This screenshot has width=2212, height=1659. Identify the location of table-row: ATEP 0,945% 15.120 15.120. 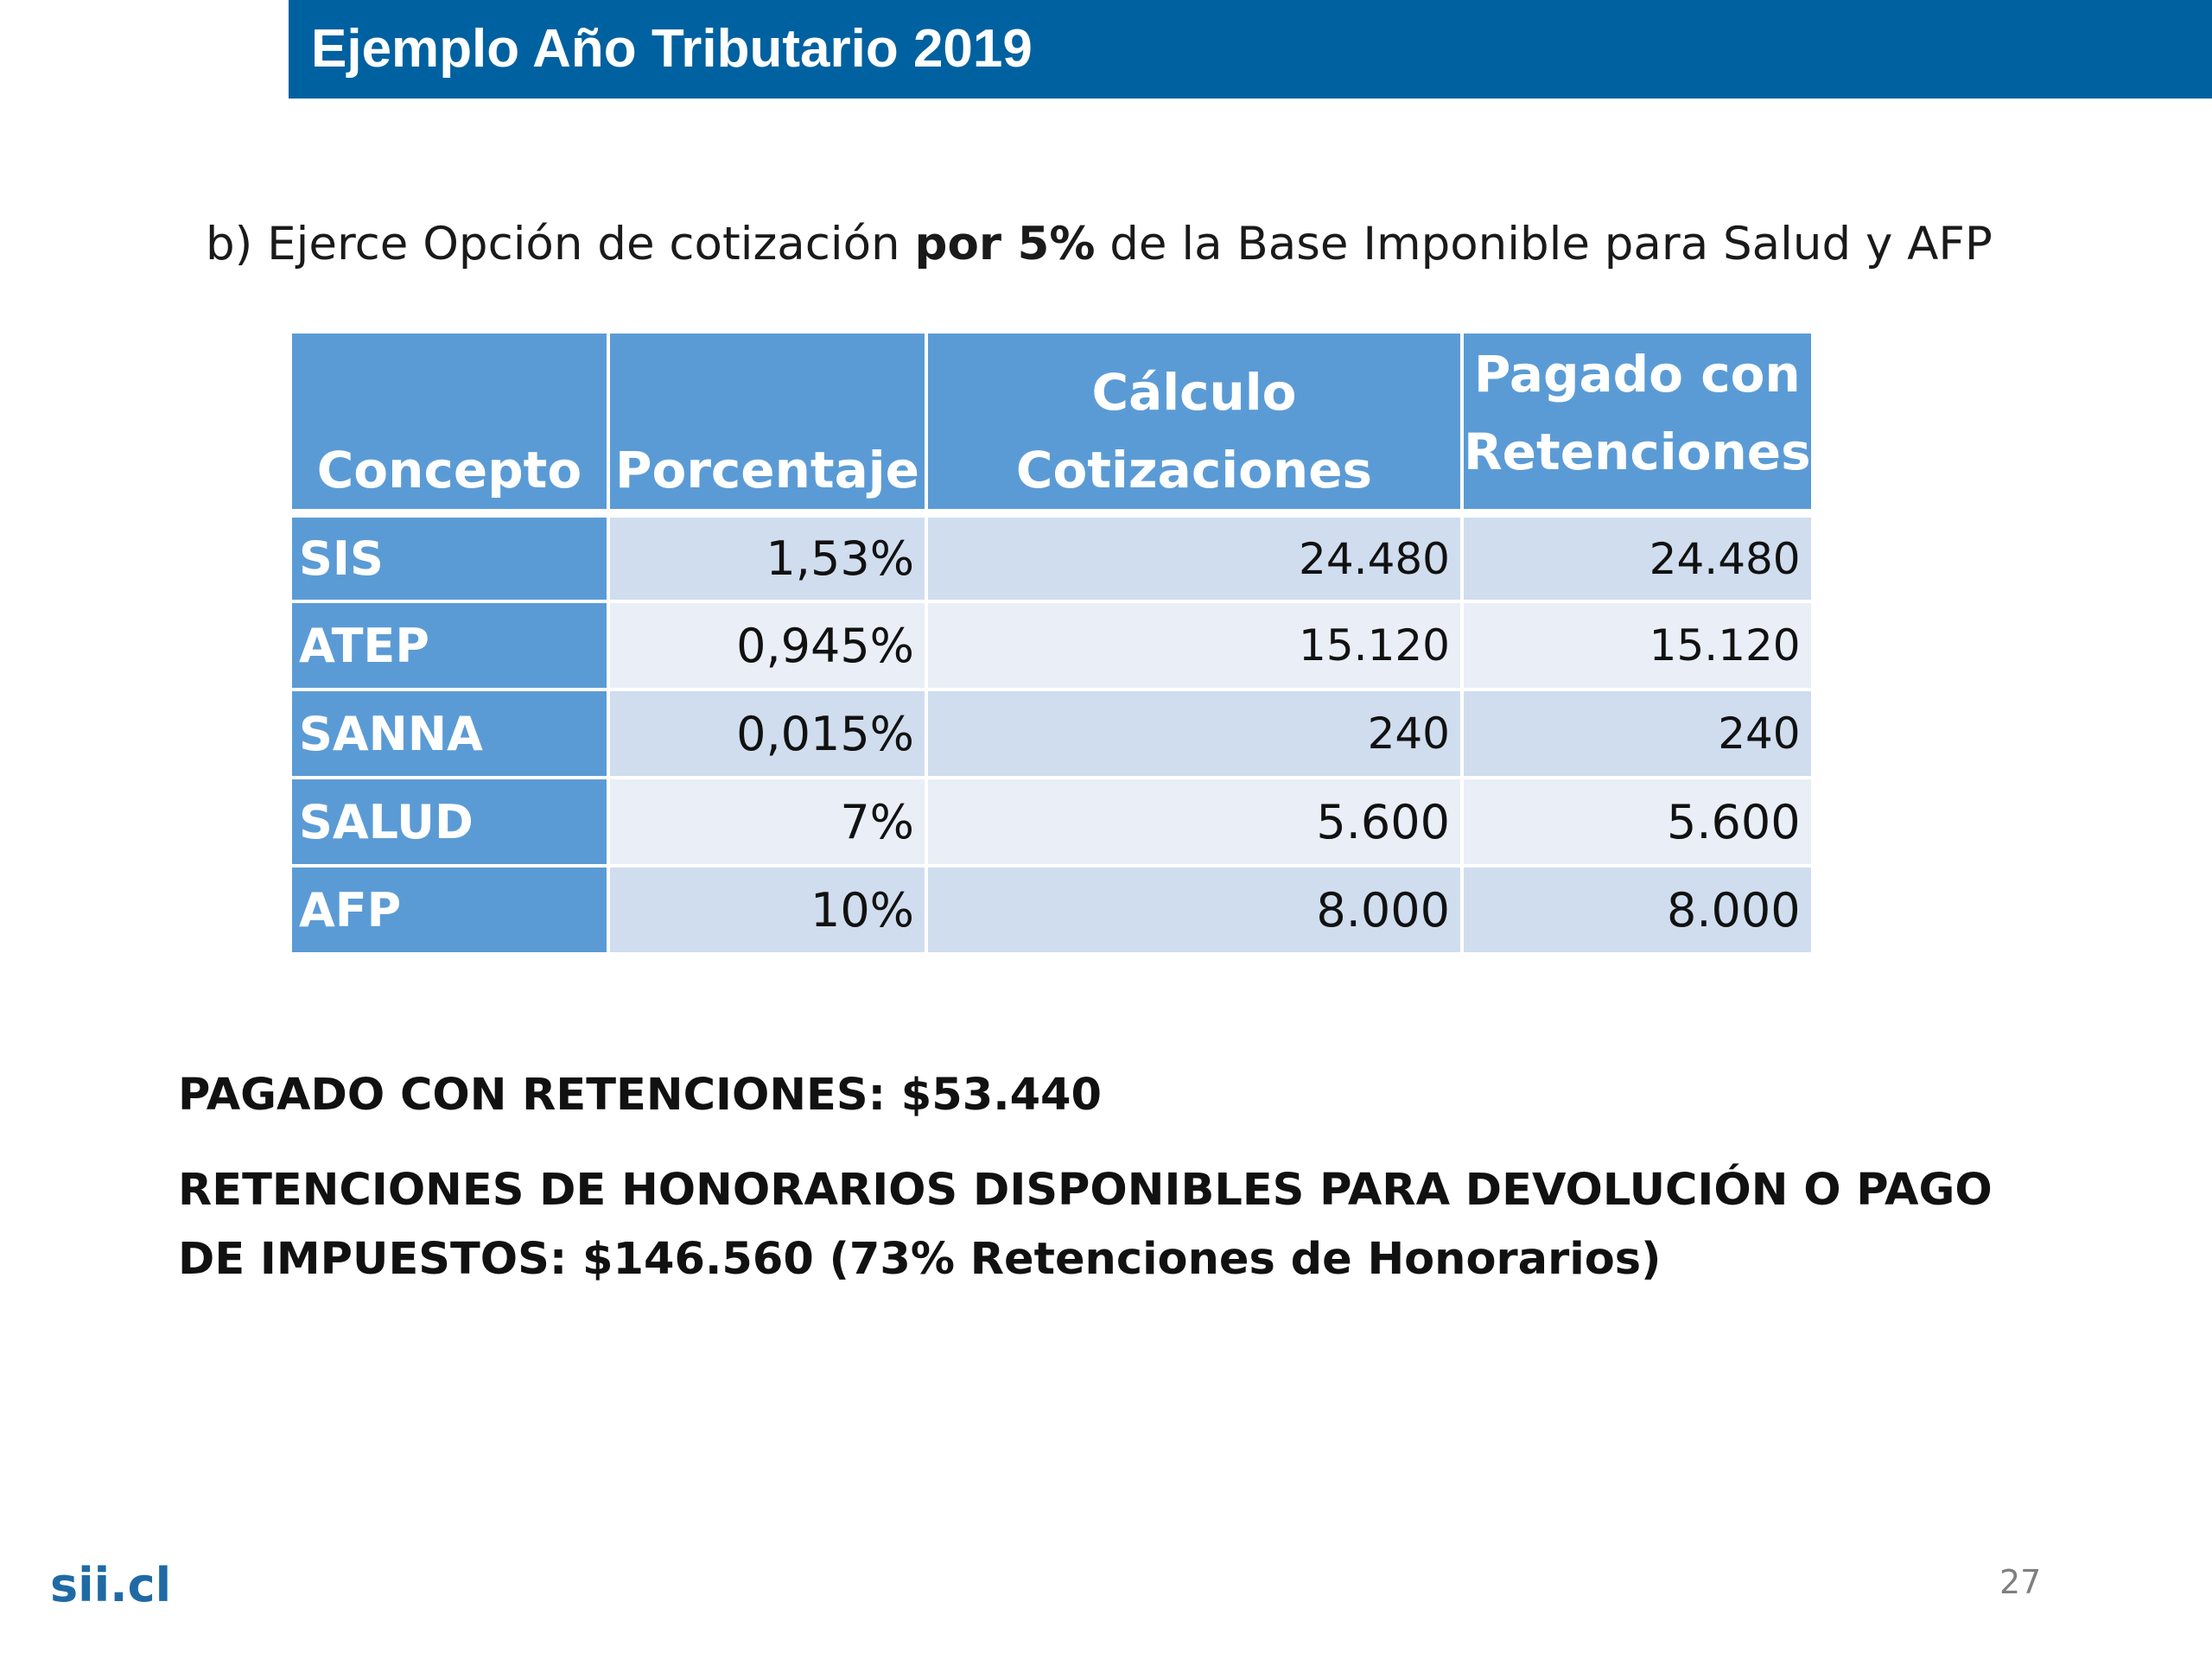
(1051, 645).